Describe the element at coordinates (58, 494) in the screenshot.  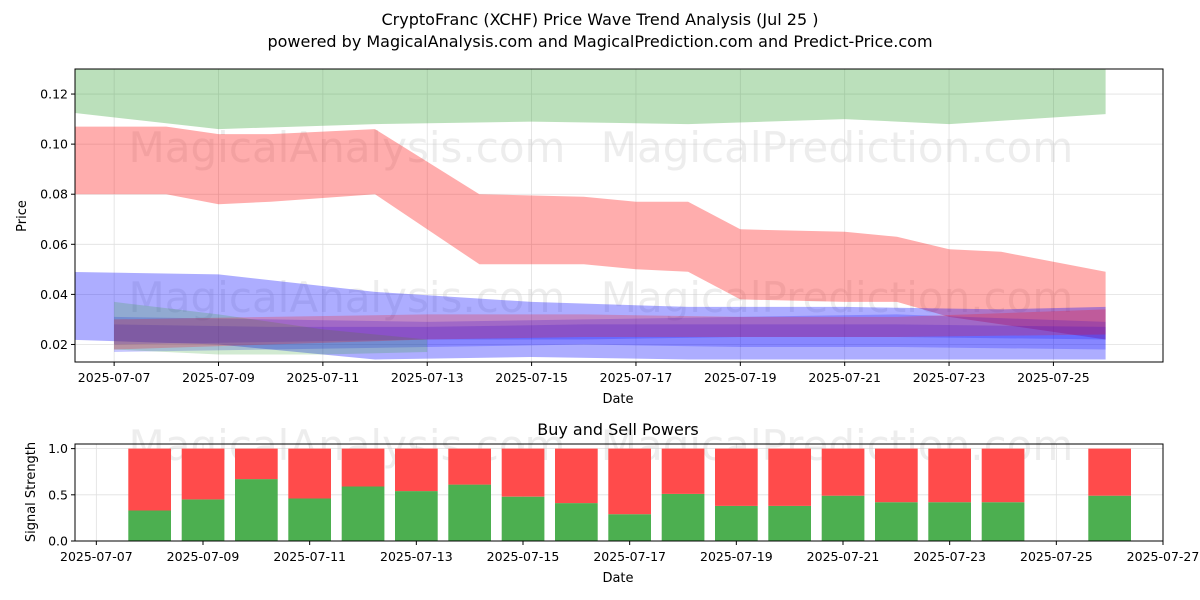
I see `y-tick-label: 0.5` at that location.